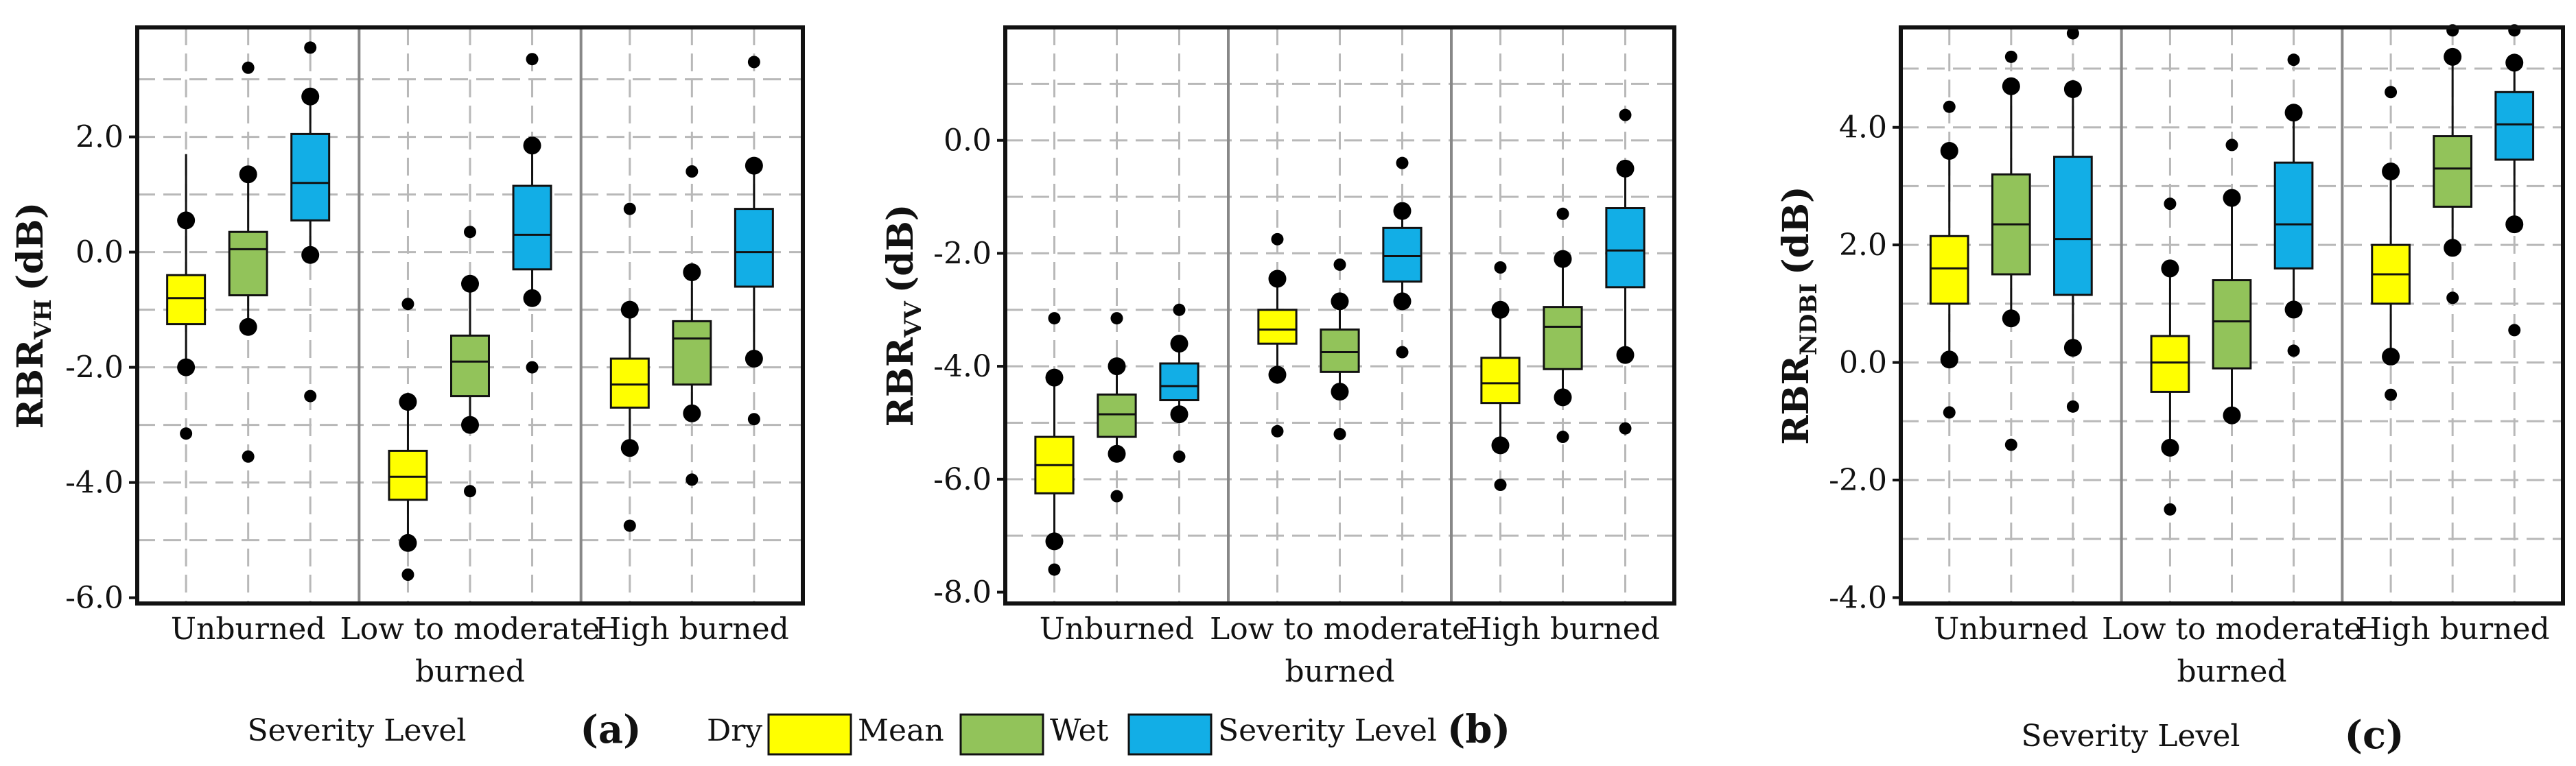 The width and height of the screenshot is (2576, 766). I want to click on category-label: Unburned, so click(2011, 630).